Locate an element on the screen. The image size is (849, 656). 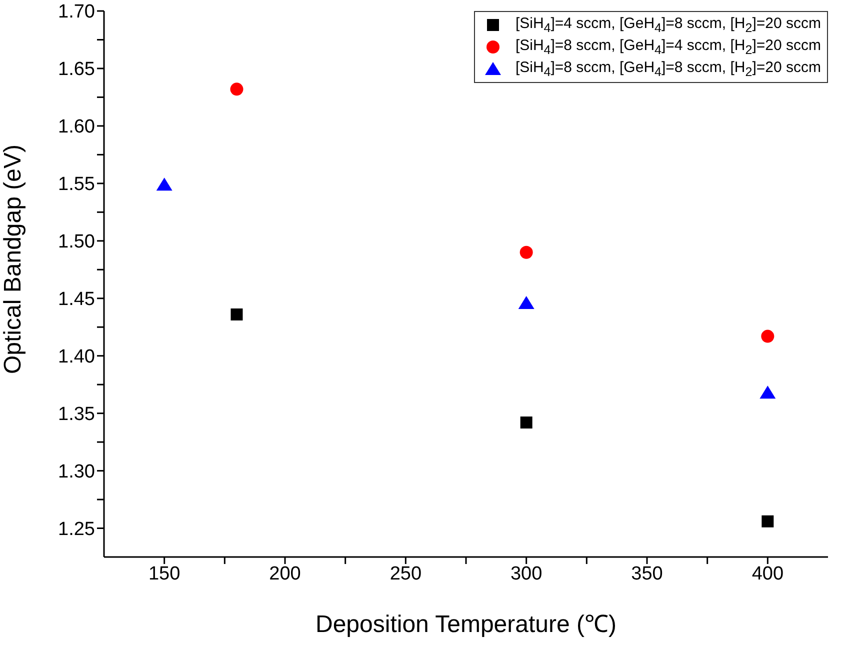
x-tick-label: 200 is located at coordinates (285, 573).